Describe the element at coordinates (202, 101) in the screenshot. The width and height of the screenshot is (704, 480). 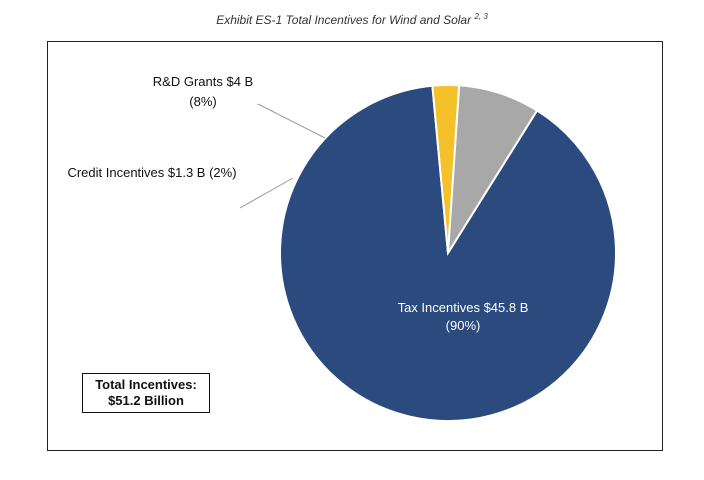
I see `rd-grants-percent-label: (8%)` at that location.